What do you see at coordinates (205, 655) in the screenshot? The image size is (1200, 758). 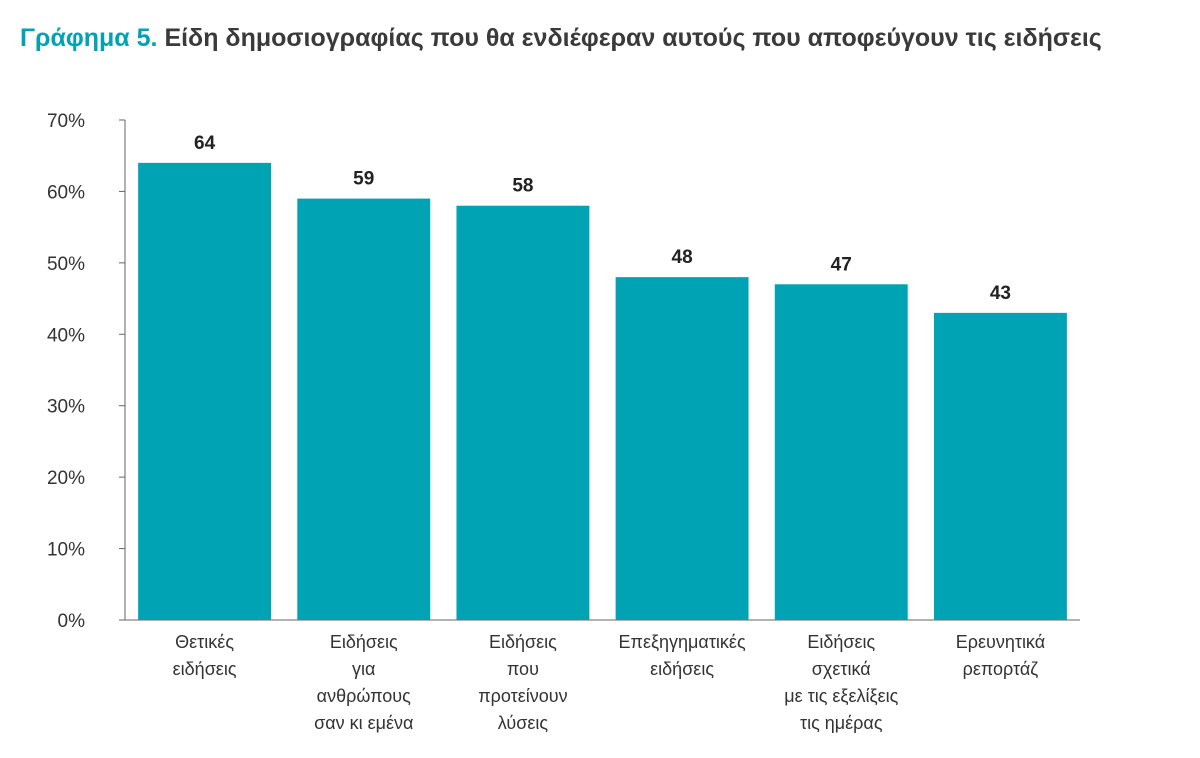 I see `category-label: Θετικές ειδήσεις` at bounding box center [205, 655].